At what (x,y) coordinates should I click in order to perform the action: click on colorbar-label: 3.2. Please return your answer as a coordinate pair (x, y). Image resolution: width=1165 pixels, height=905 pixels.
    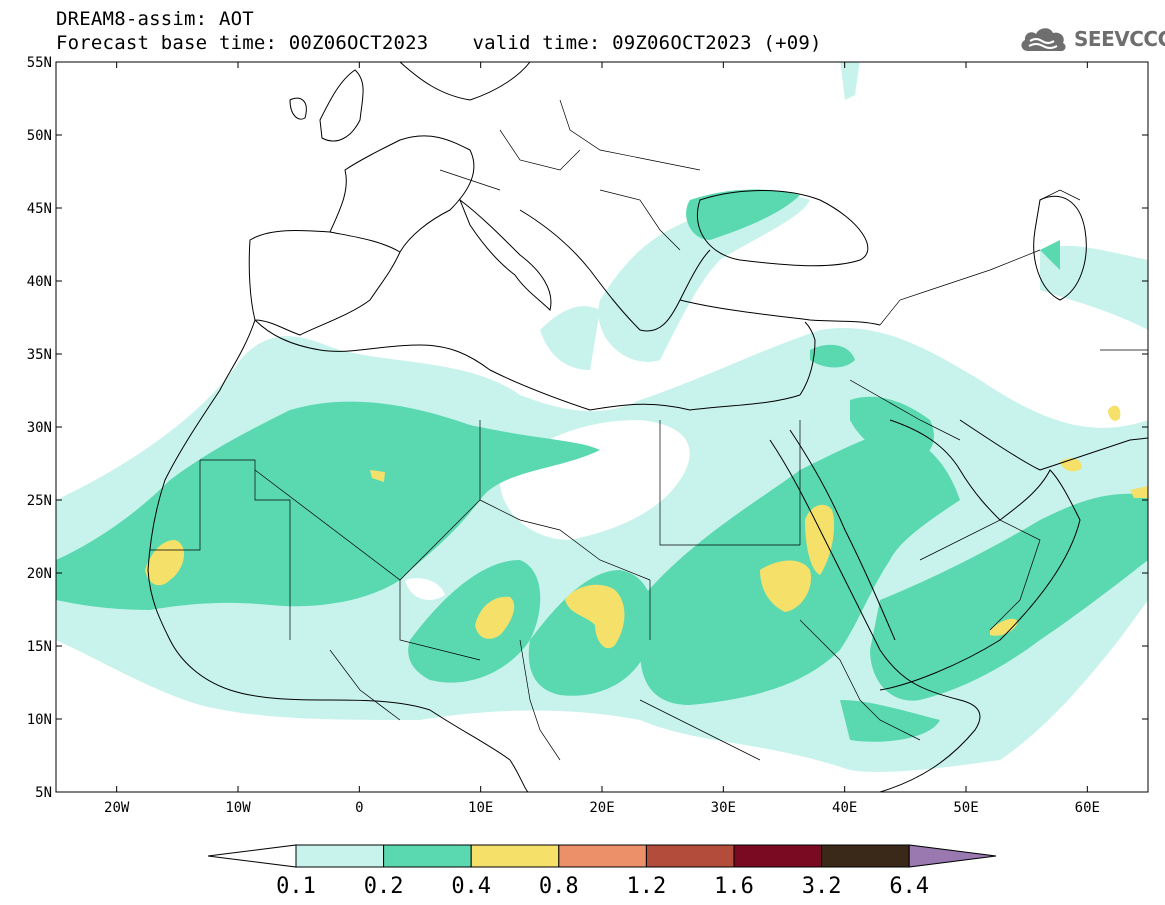
    Looking at the image, I should click on (822, 886).